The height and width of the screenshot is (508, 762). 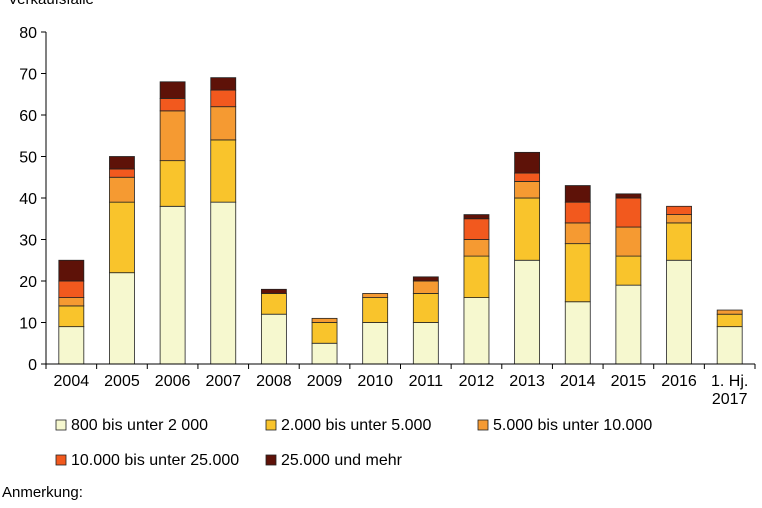 What do you see at coordinates (173, 381) in the screenshot?
I see `x-tick-label: 2006` at bounding box center [173, 381].